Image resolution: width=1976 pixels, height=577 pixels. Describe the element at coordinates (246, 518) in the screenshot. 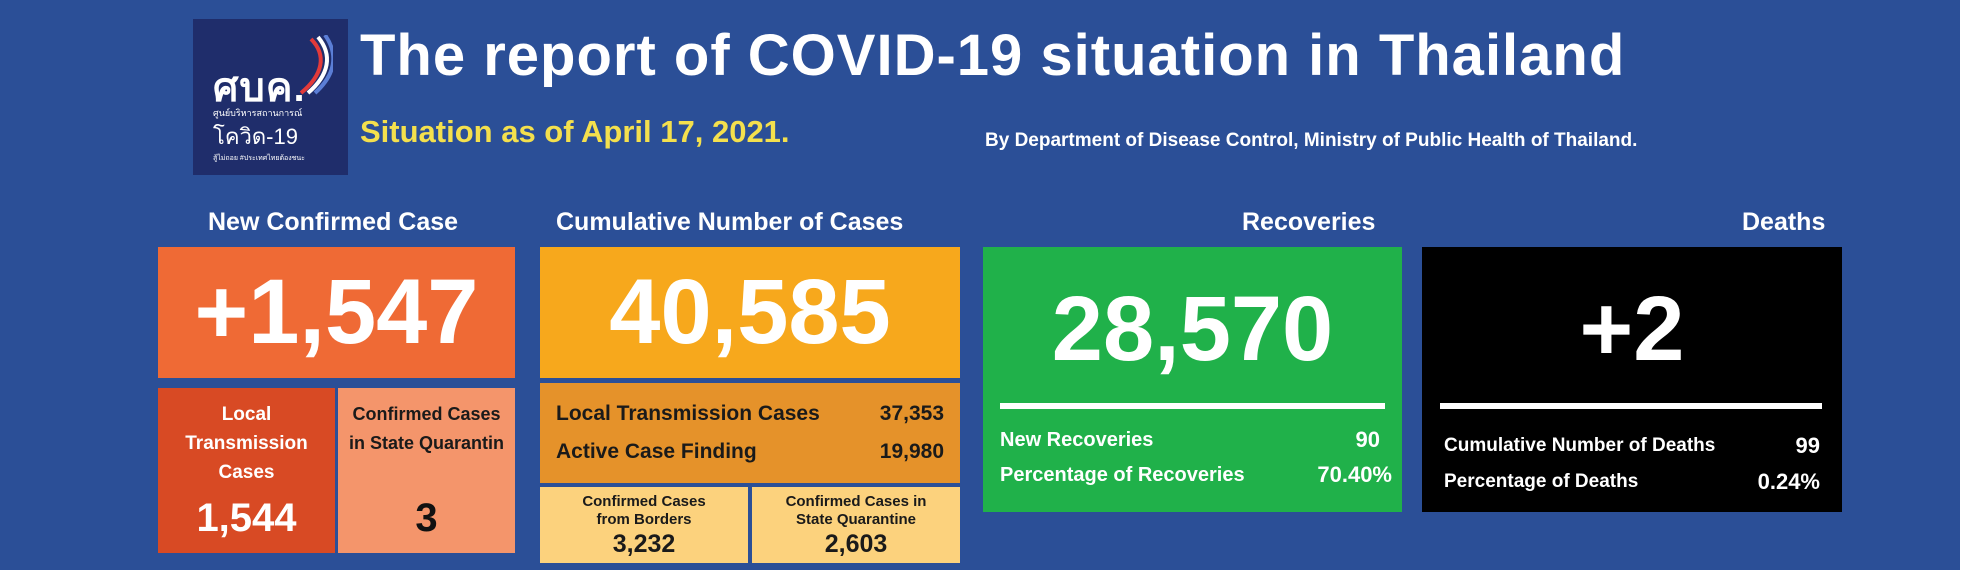

I see `local-case-value: 1,544` at that location.